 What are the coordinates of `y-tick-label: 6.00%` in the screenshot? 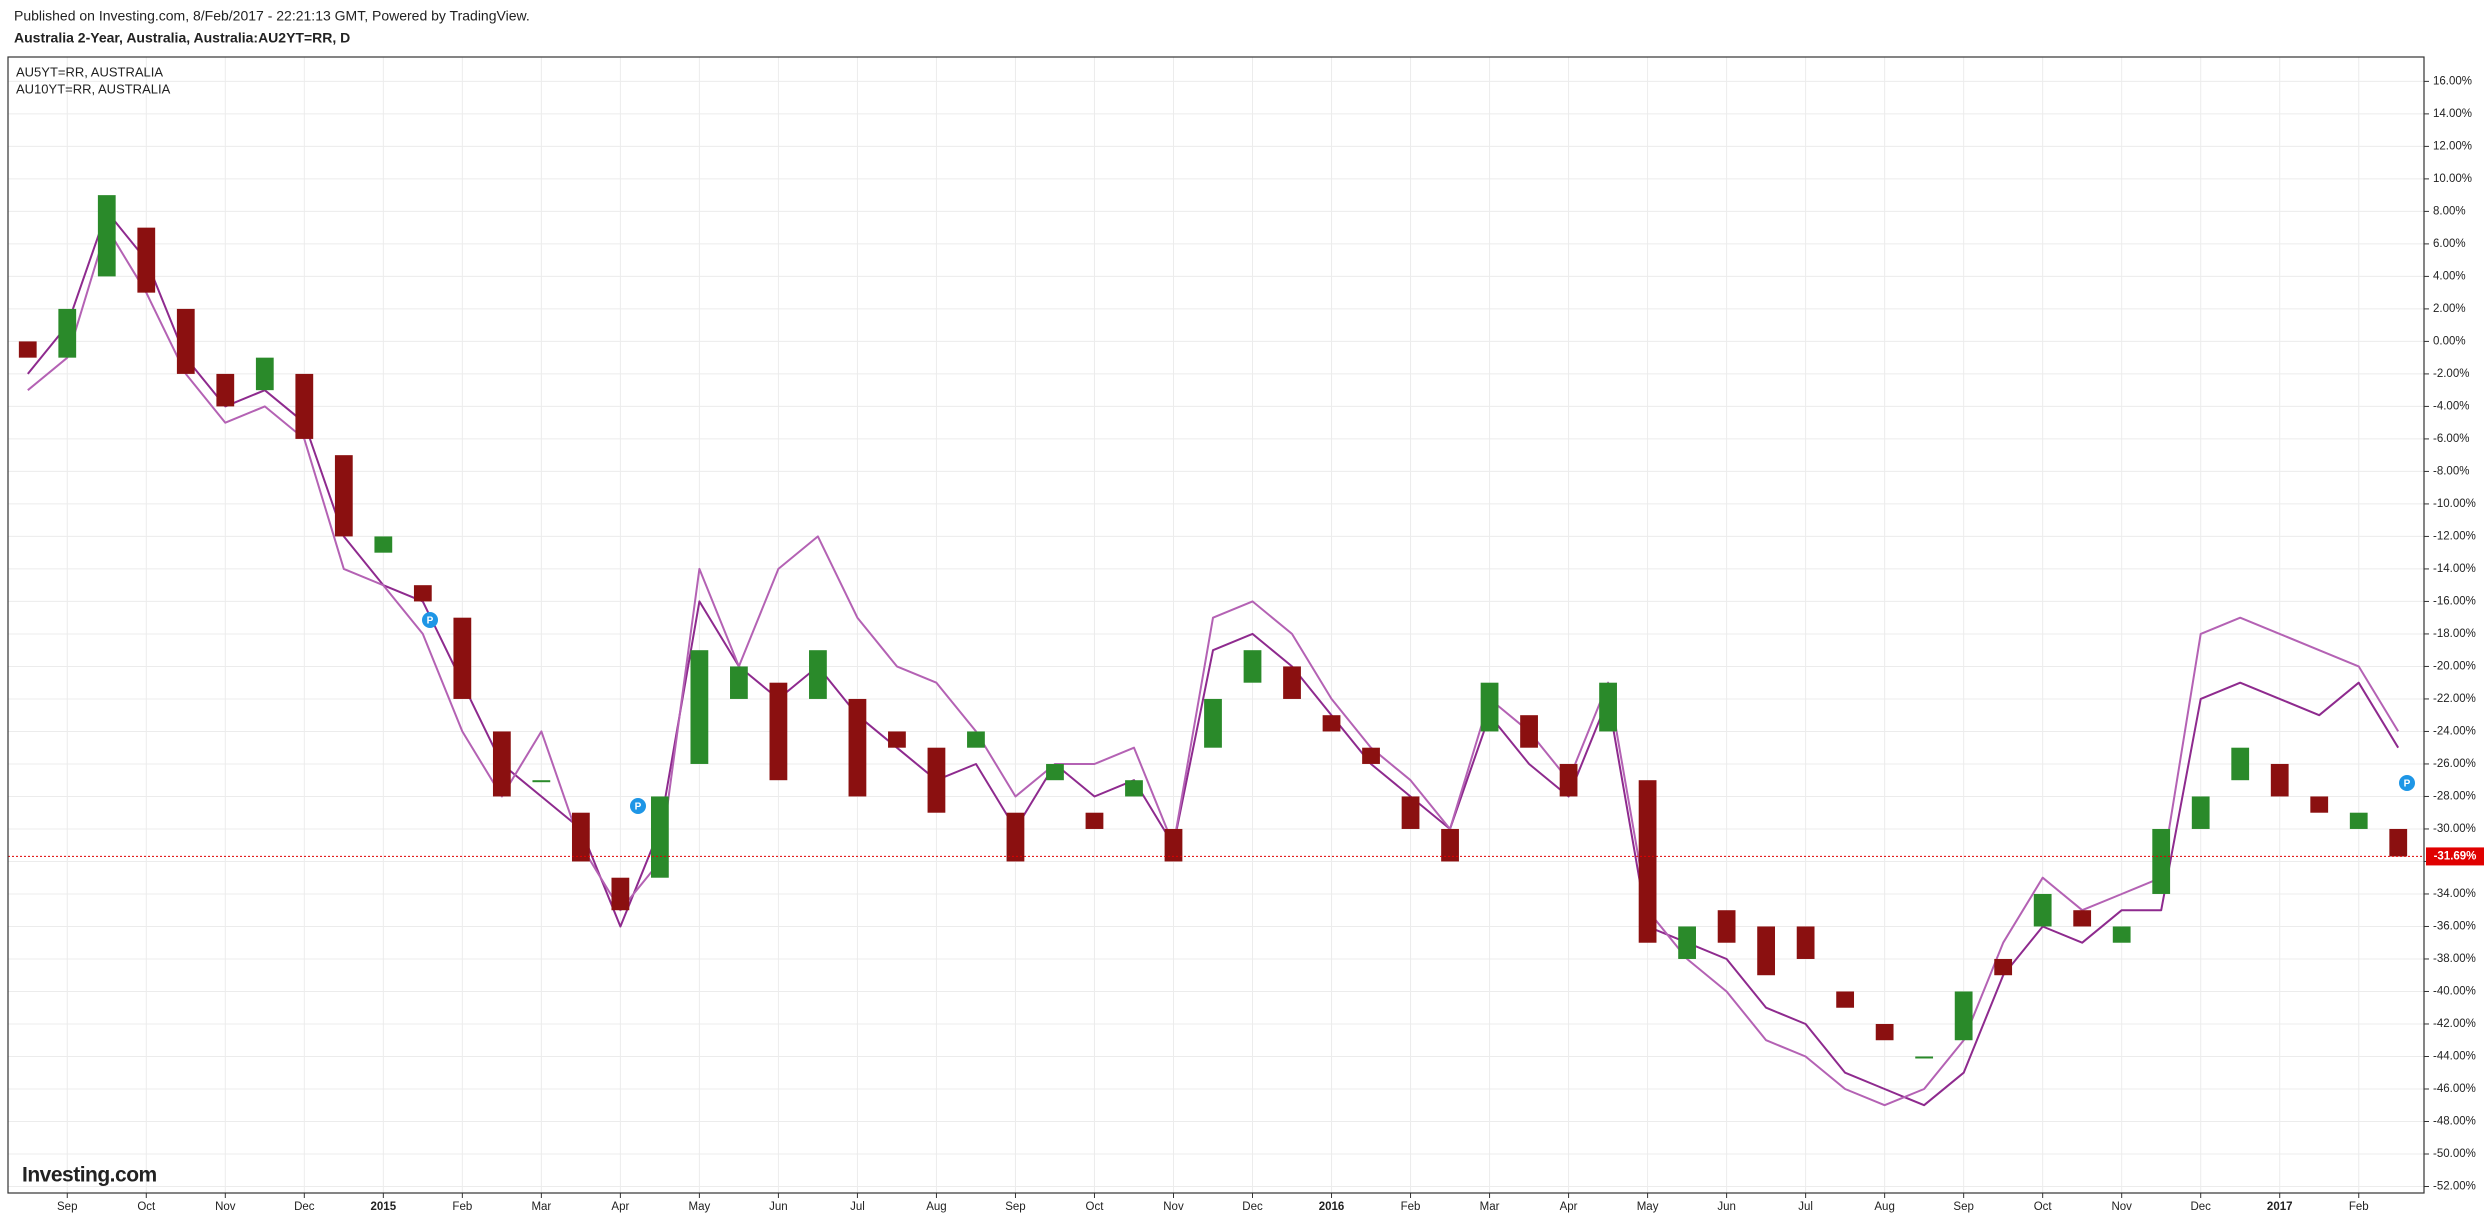 It's located at (2449, 244).